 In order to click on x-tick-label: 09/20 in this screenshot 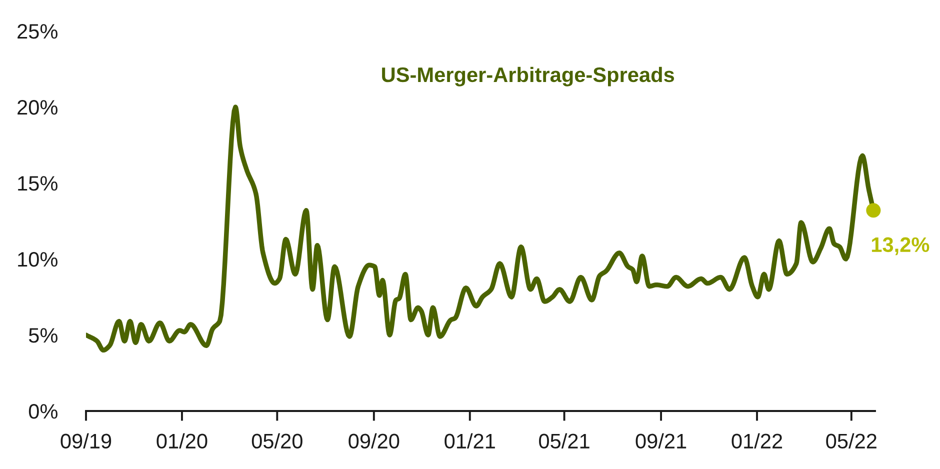, I will do `click(374, 441)`.